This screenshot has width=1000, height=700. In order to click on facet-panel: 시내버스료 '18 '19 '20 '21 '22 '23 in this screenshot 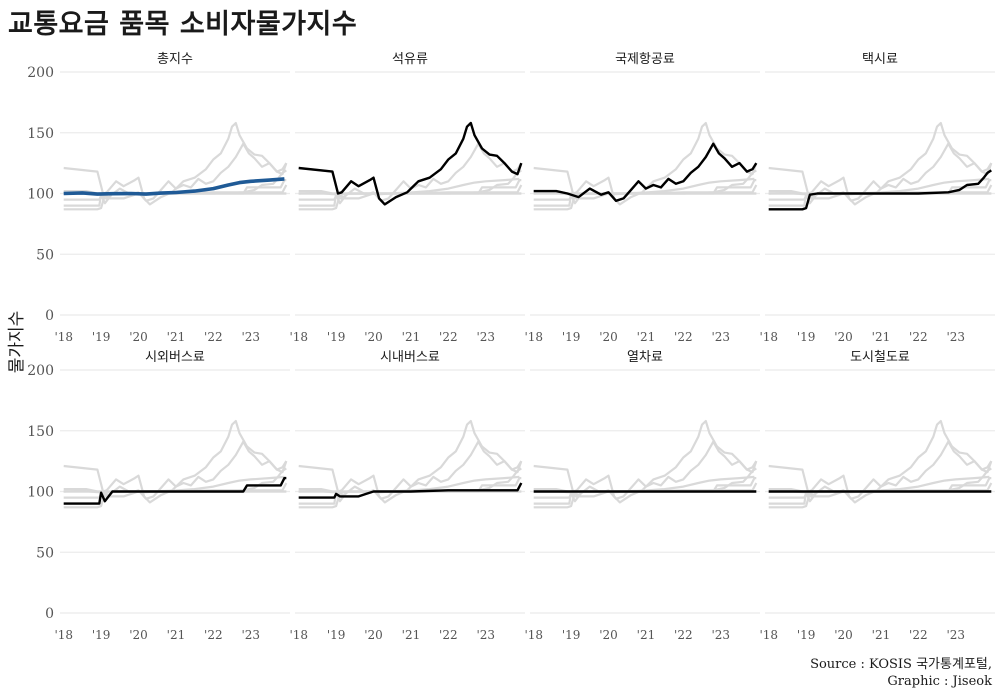, I will do `click(407, 496)`.